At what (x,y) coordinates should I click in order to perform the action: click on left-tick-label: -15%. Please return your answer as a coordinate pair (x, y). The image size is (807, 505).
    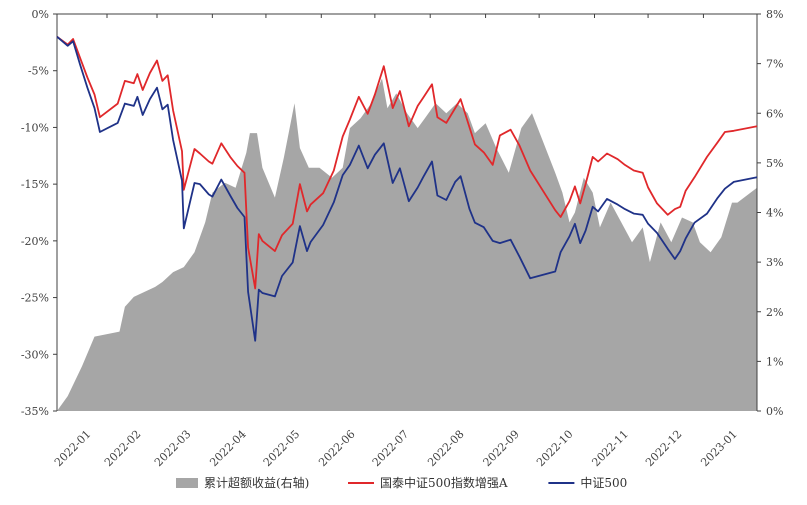
    Looking at the image, I should click on (35, 184).